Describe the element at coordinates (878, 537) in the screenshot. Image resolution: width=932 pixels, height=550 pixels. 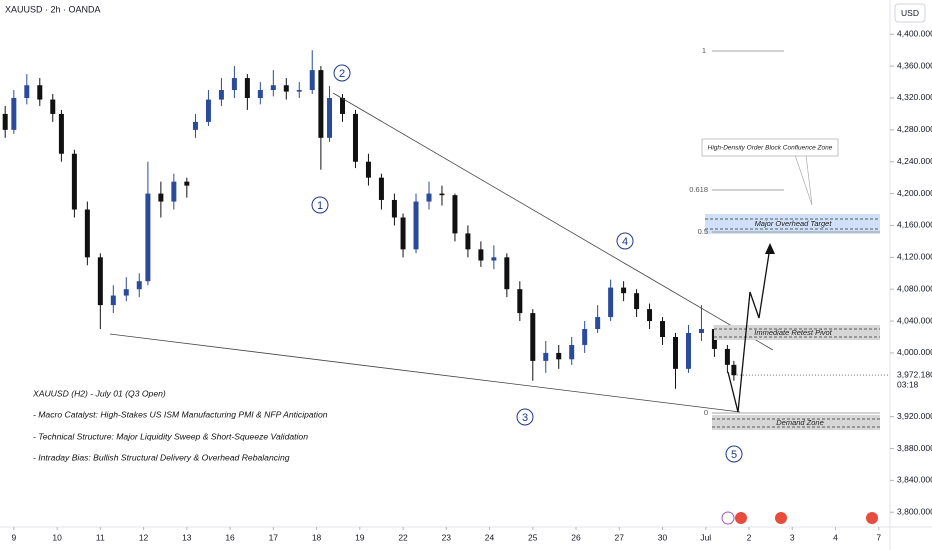
I see `x-tick-label: 7` at that location.